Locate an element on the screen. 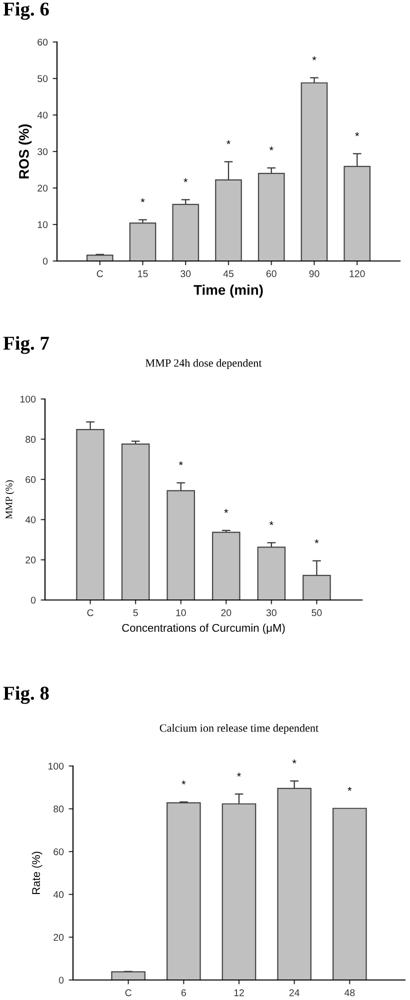 This screenshot has height=1000, width=410. x-tick-label: 24 is located at coordinates (294, 992).